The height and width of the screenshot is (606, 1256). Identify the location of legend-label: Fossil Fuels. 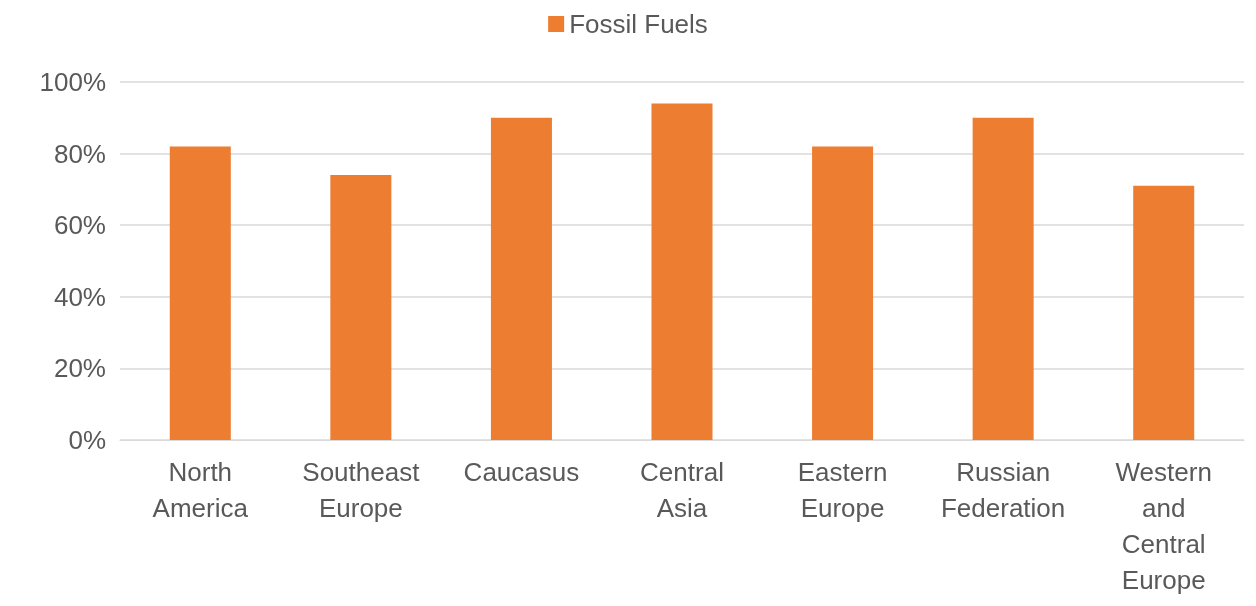
(638, 24).